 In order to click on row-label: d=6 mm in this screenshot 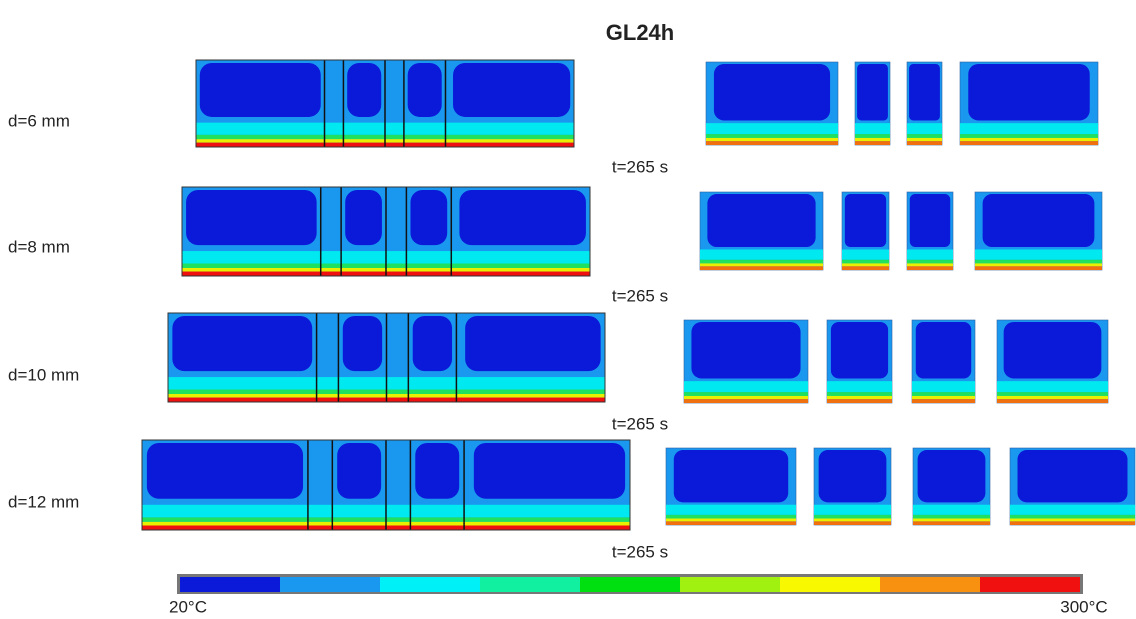, I will do `click(39, 120)`.